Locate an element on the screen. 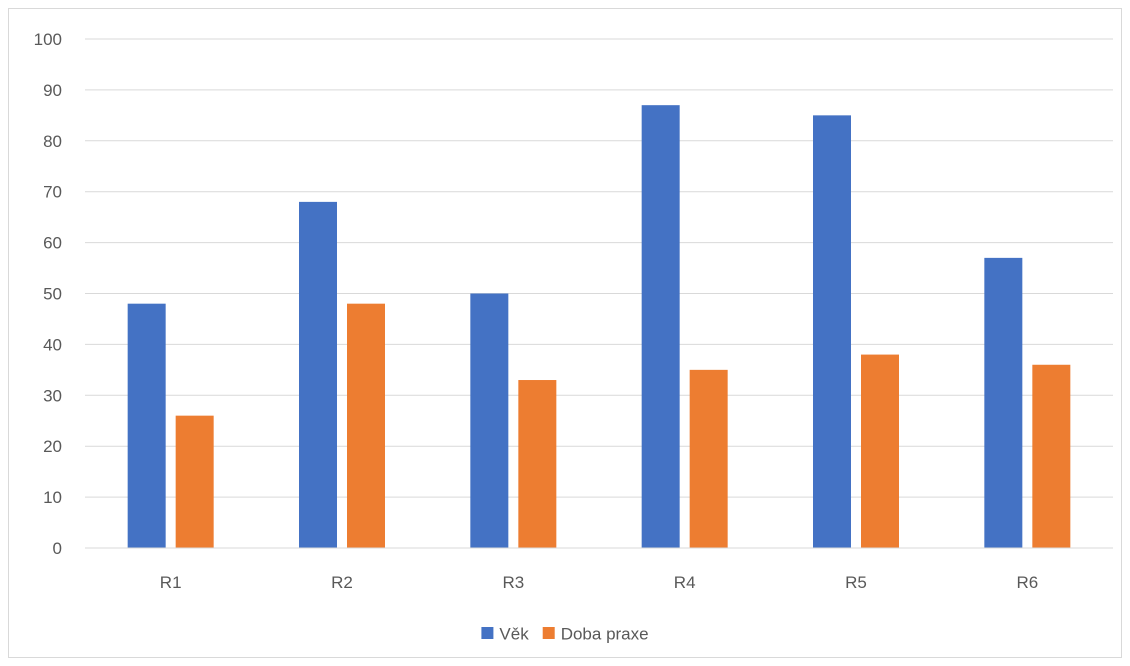 This screenshot has height=666, width=1130. y-tick-label: 0 is located at coordinates (57, 548).